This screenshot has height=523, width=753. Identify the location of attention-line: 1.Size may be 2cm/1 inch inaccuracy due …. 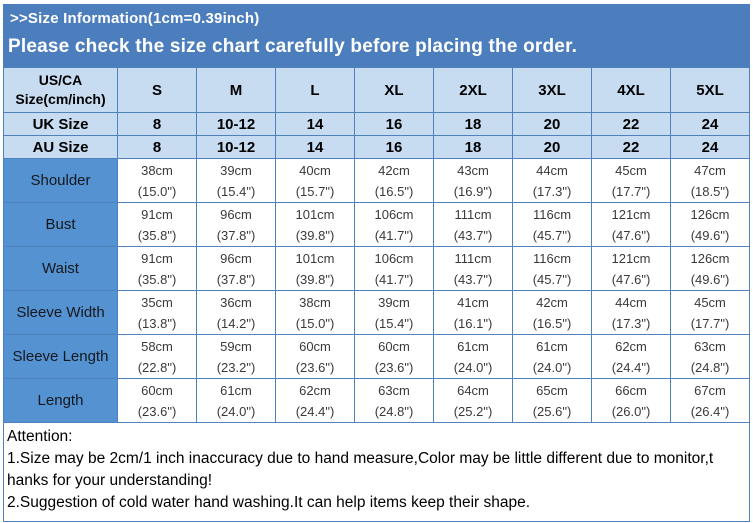
(360, 458).